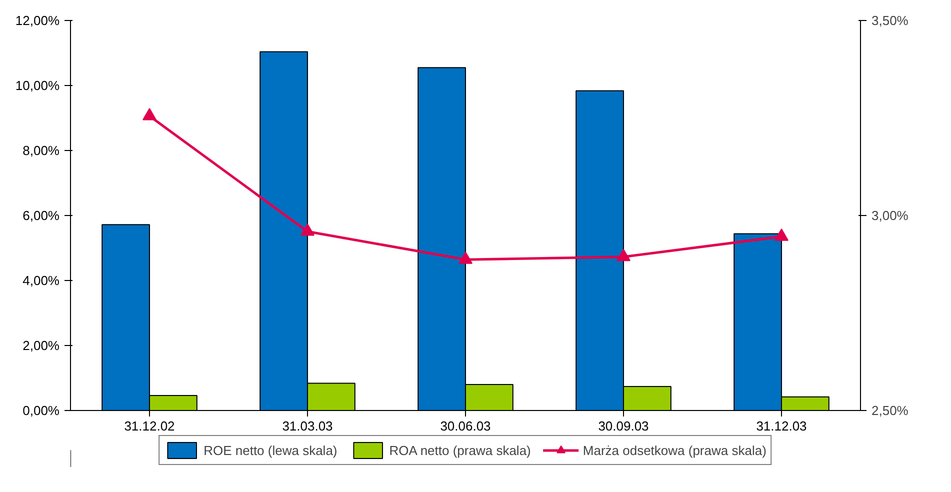  What do you see at coordinates (41, 280) in the screenshot?
I see `y-tick-label: 4,00%` at bounding box center [41, 280].